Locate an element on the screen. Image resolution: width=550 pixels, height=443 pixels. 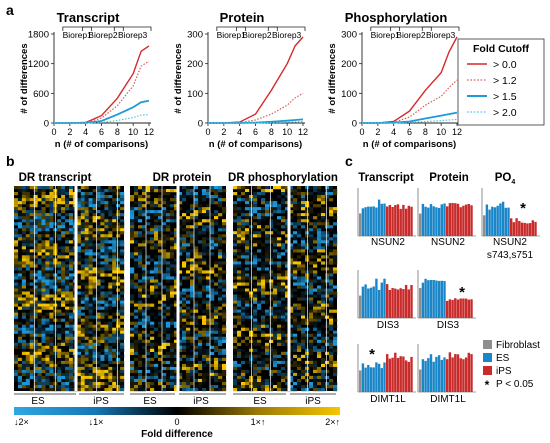
x-tick-label: 12 is located at coordinates (457, 132).